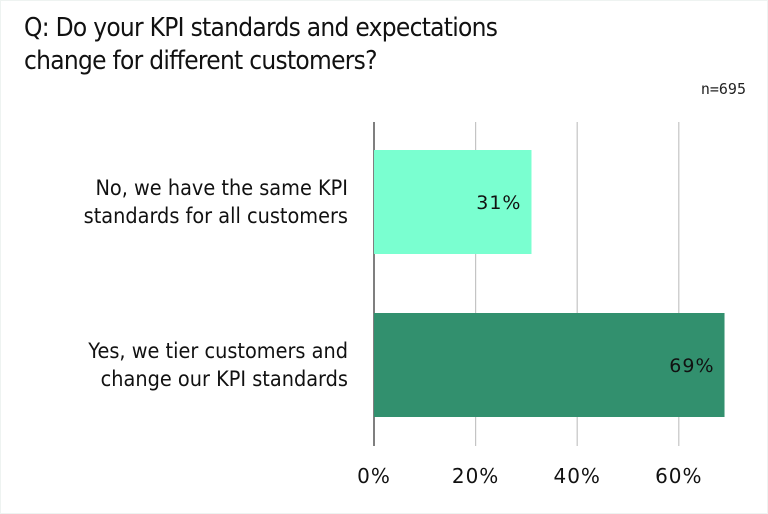 The width and height of the screenshot is (768, 514). Describe the element at coordinates (691, 366) in the screenshot. I see `data-label-1: 69%` at that location.